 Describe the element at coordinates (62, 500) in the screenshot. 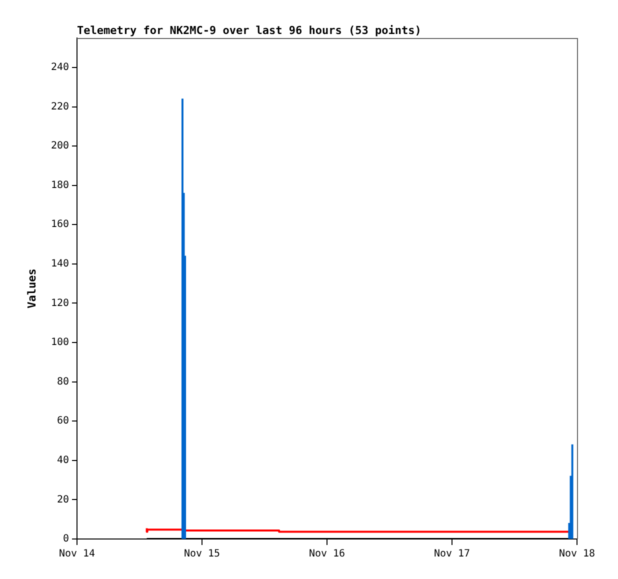

I see `y-tick-label: 20` at that location.